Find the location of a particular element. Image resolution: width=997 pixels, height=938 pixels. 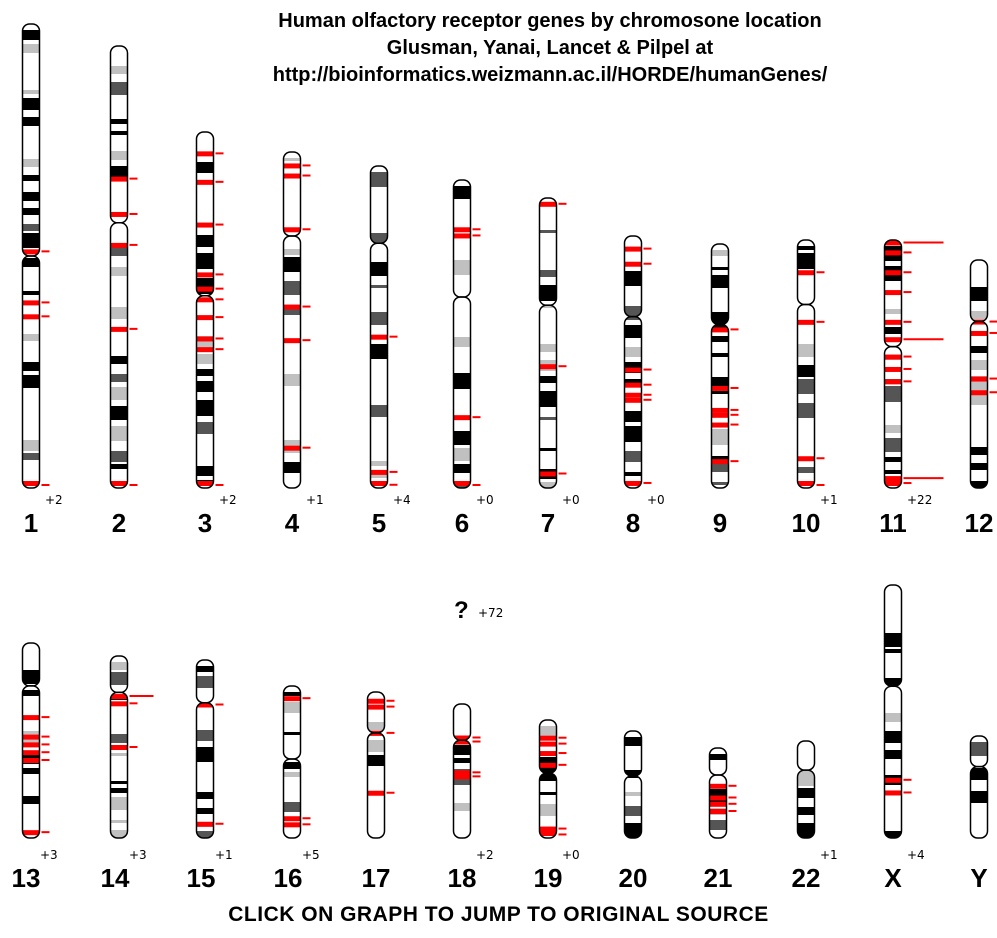

chromosome-x: X +4 is located at coordinates (904, 738).